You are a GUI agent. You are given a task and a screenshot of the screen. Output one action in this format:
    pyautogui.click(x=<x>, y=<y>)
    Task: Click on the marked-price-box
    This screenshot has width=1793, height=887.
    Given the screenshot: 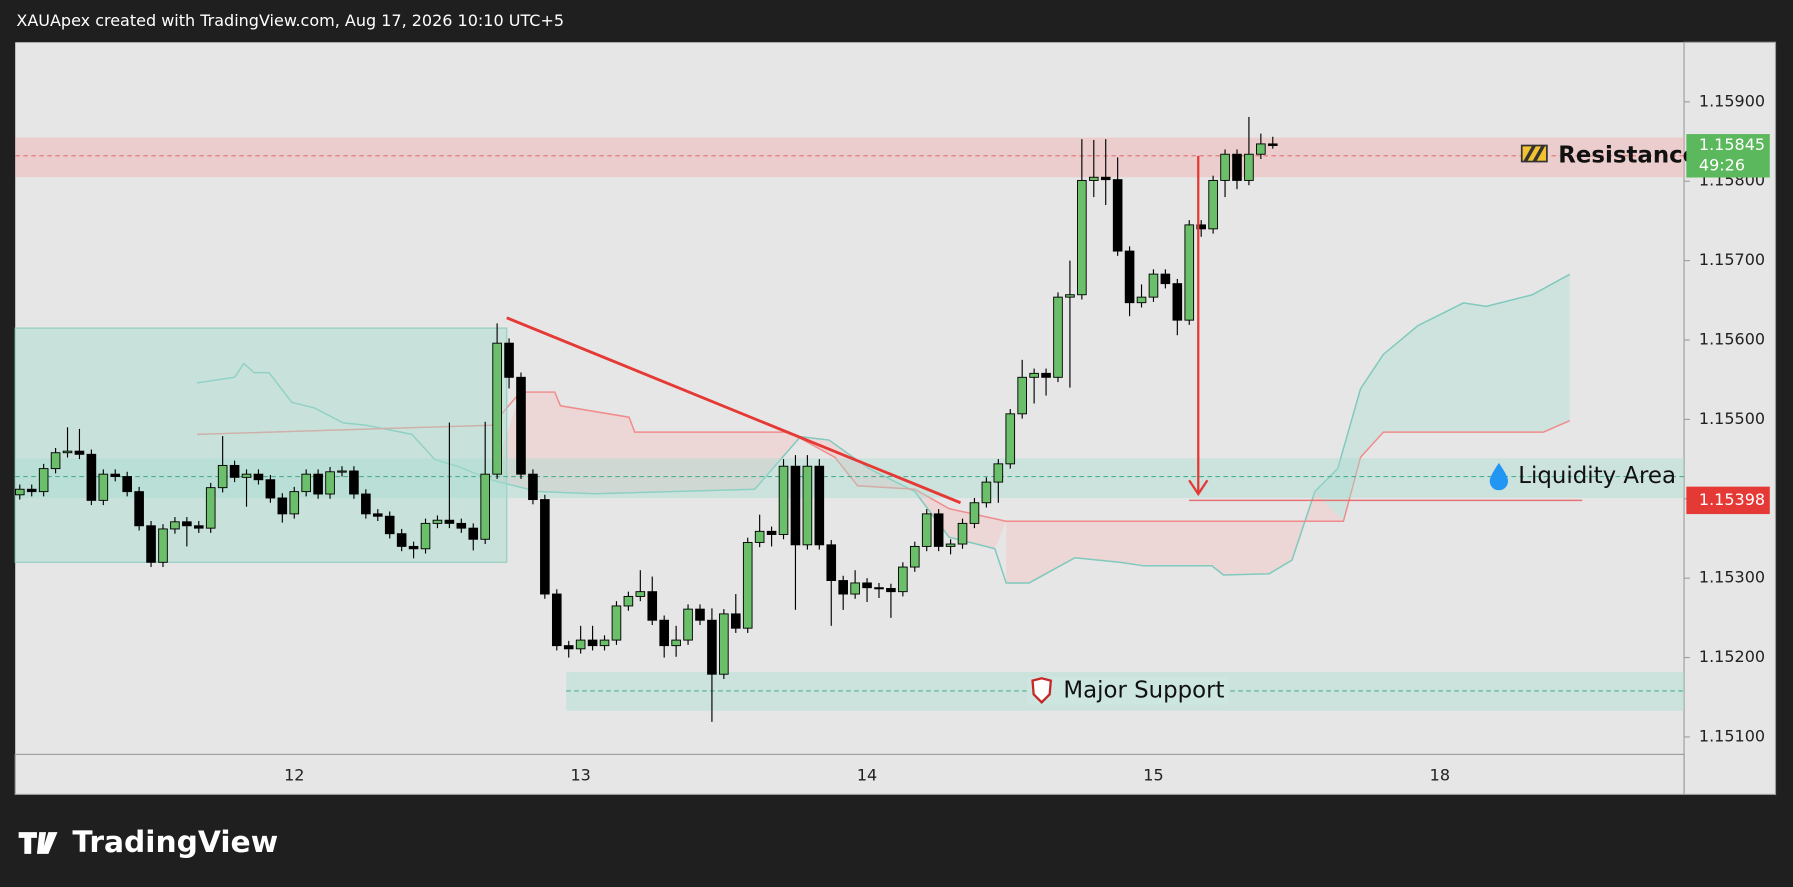 What is the action you would take?
    pyautogui.click(x=1728, y=500)
    